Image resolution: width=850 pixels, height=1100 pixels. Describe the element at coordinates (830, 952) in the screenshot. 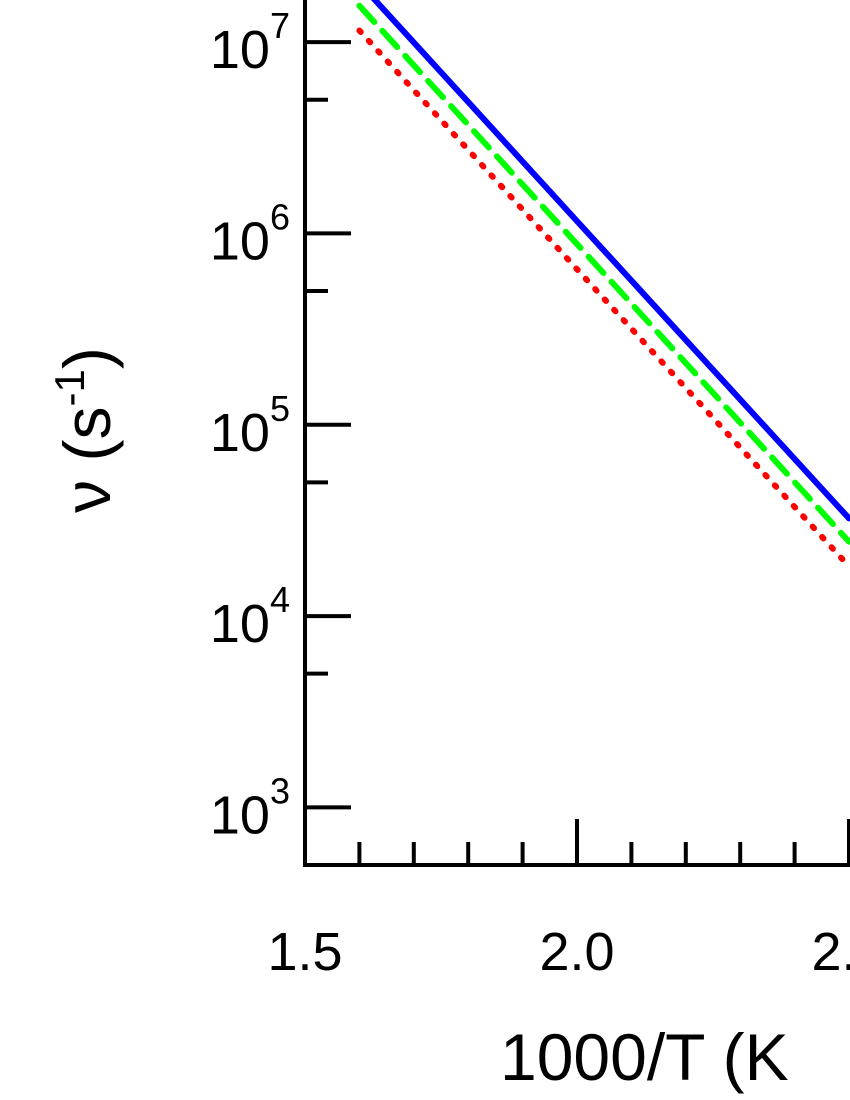

I see `x-tick-label: 2.5` at that location.